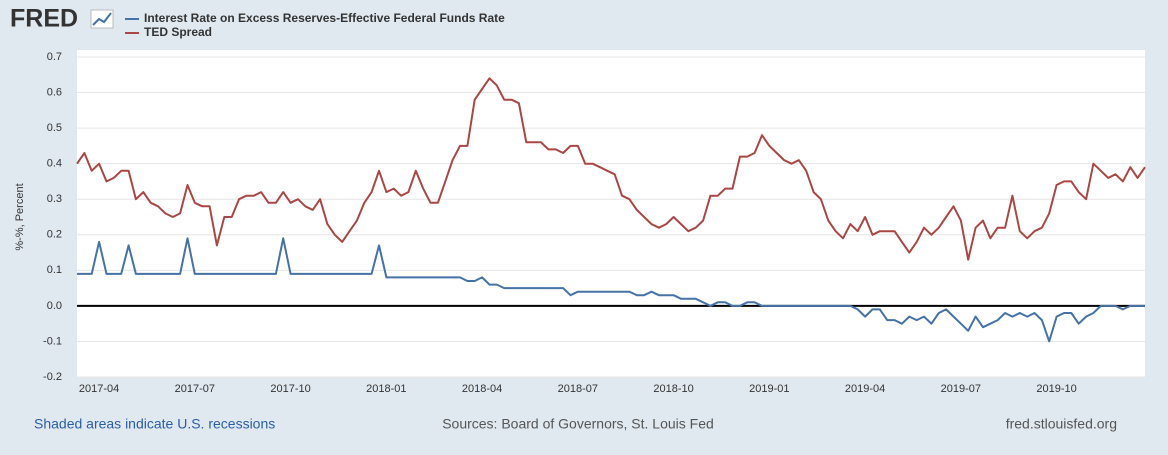 The width and height of the screenshot is (1168, 455). What do you see at coordinates (20, 216) in the screenshot?
I see `y-axis-label: %-%, Percent` at bounding box center [20, 216].